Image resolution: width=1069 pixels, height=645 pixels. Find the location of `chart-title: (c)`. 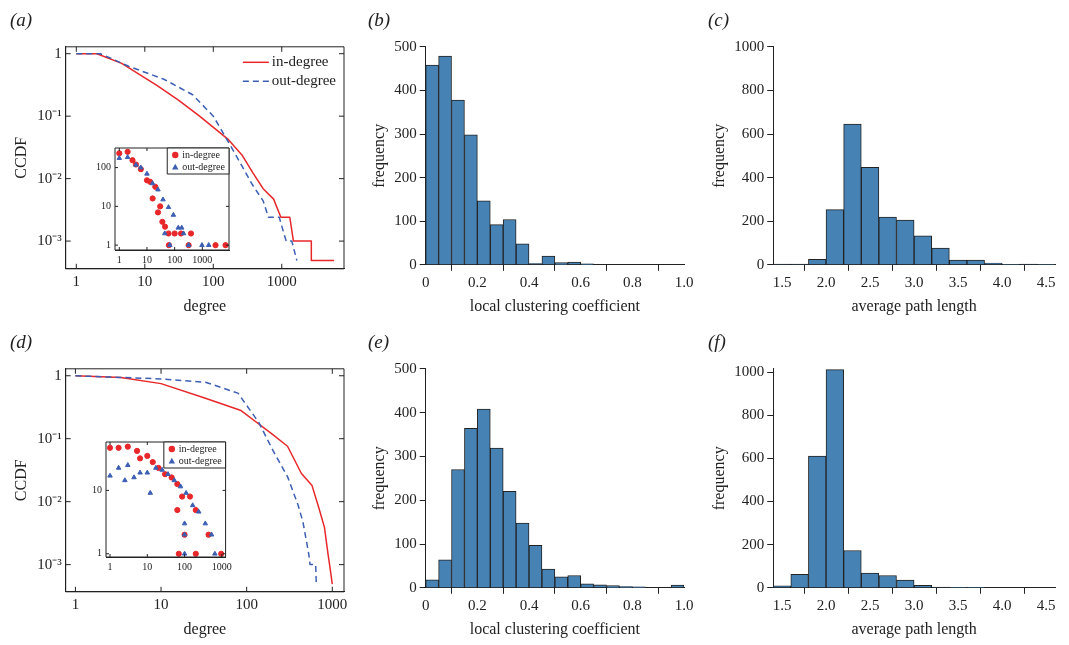

chart-title: (c) is located at coordinates (719, 20).